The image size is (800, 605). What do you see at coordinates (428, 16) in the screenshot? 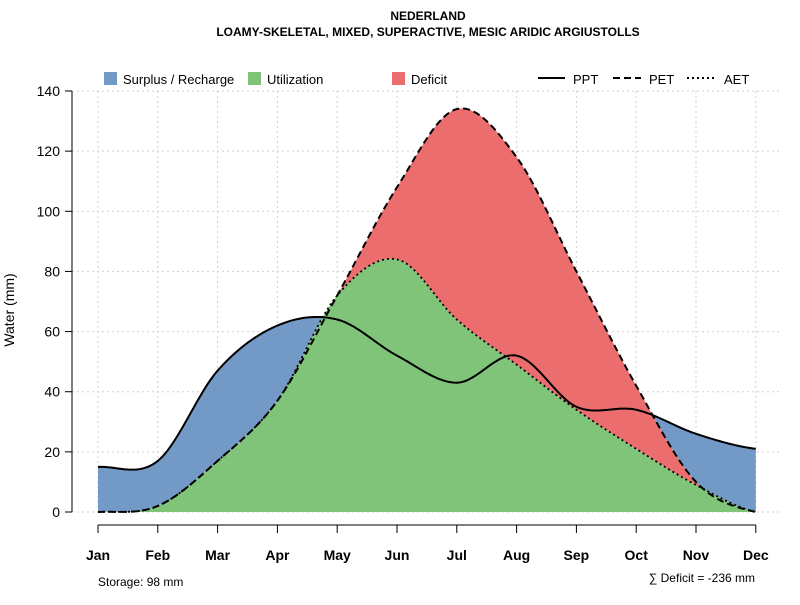
I see `chart-title: NEDERLAND` at bounding box center [428, 16].